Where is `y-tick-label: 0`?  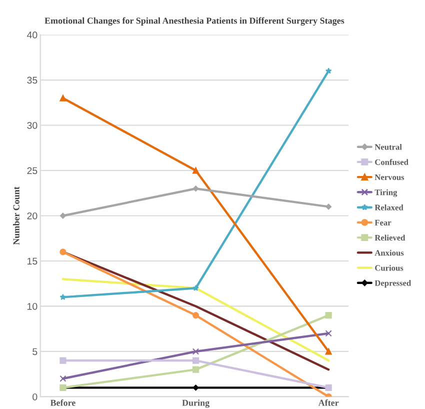
y-tick-label: 0 is located at coordinates (35, 396).